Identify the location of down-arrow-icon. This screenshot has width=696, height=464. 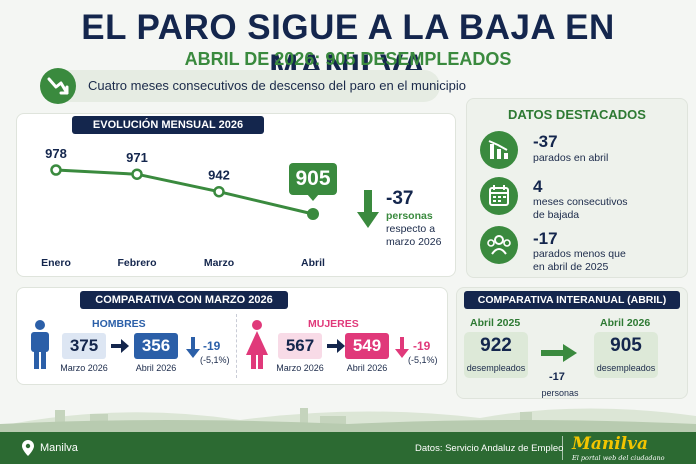
(368, 211).